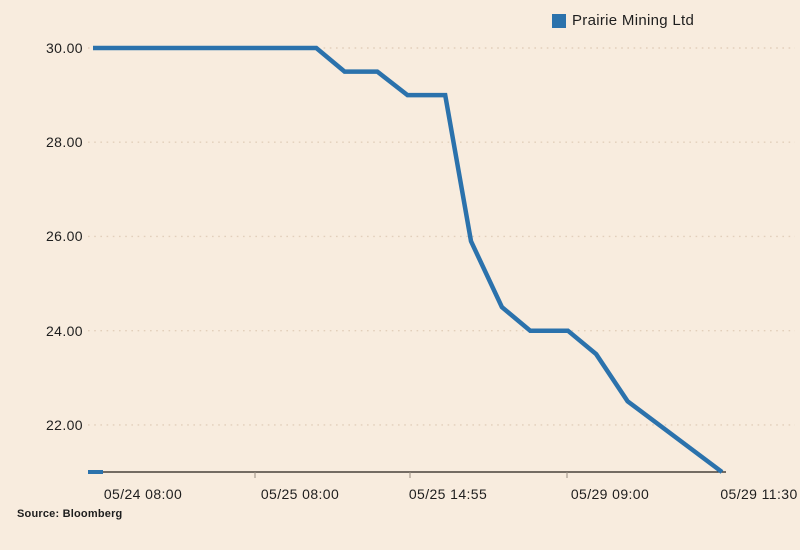 Image resolution: width=800 pixels, height=550 pixels. Describe the element at coordinates (300, 494) in the screenshot. I see `x-tick-label: 05/25 08:00` at that location.